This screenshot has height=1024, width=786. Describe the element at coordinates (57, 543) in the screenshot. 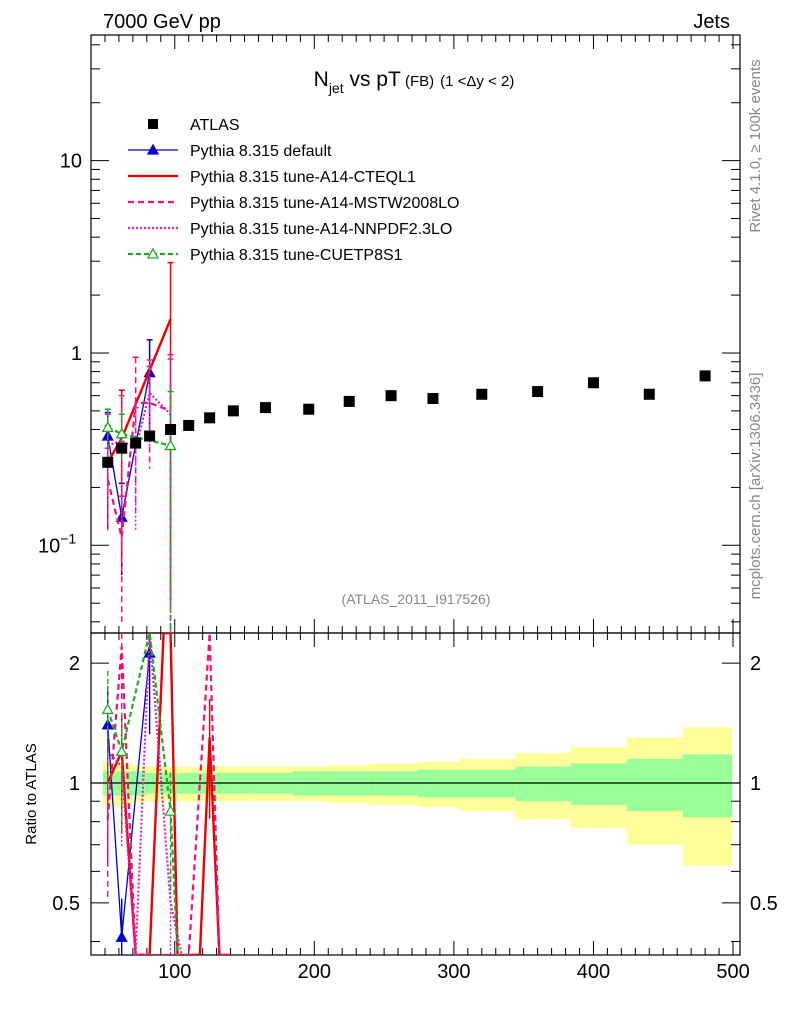

I see `y-tick-label: 10−1` at that location.